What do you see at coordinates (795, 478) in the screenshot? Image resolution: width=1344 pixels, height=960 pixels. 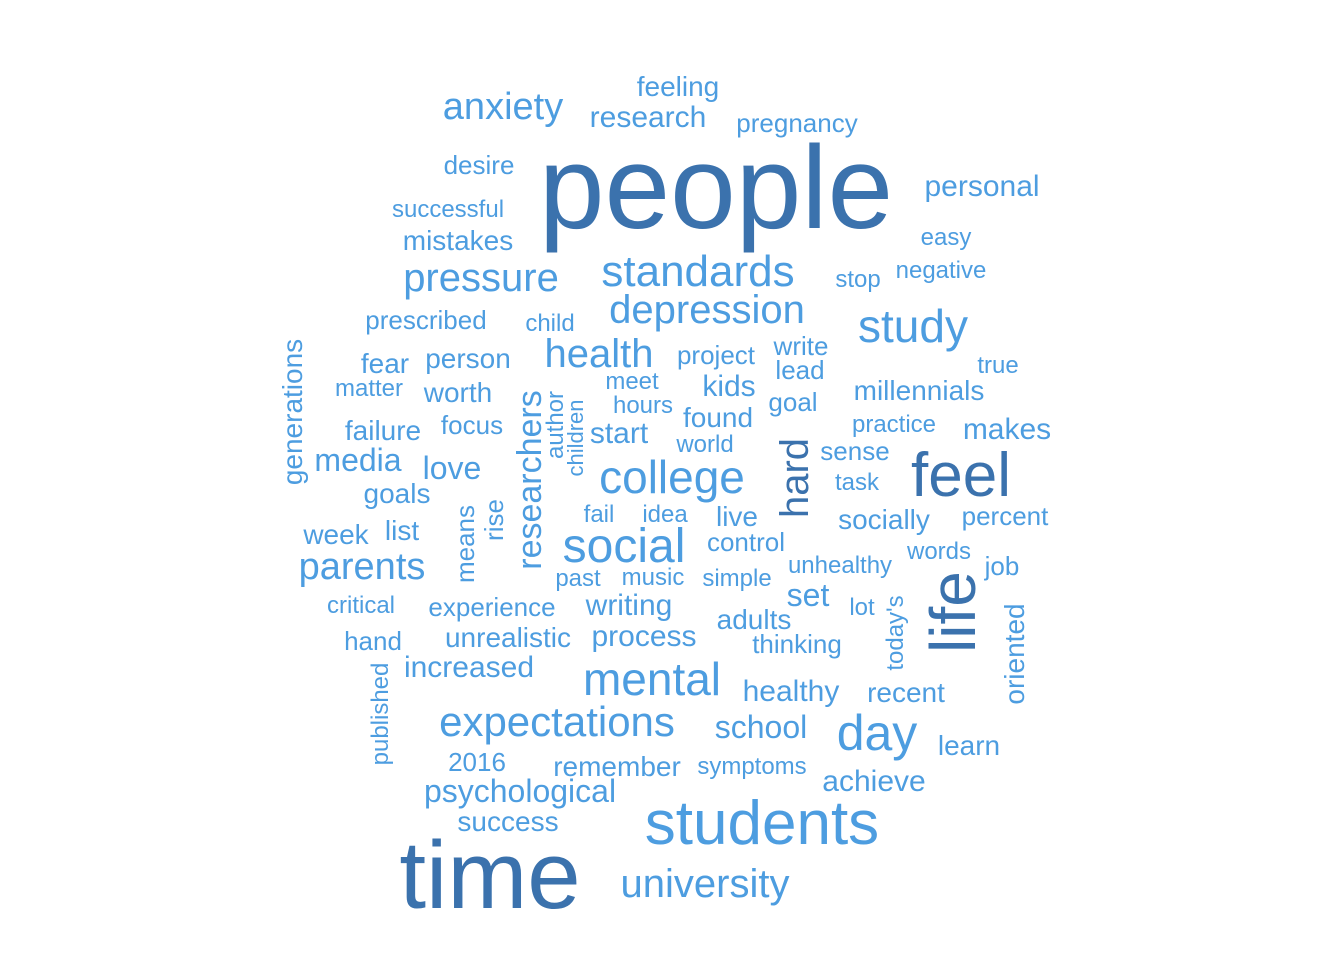 I see `word: hard` at bounding box center [795, 478].